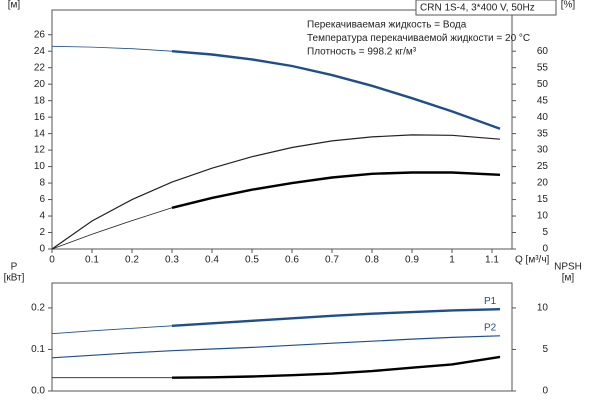  What do you see at coordinates (132, 260) in the screenshot?
I see `x-tick-label: 0.2` at bounding box center [132, 260].